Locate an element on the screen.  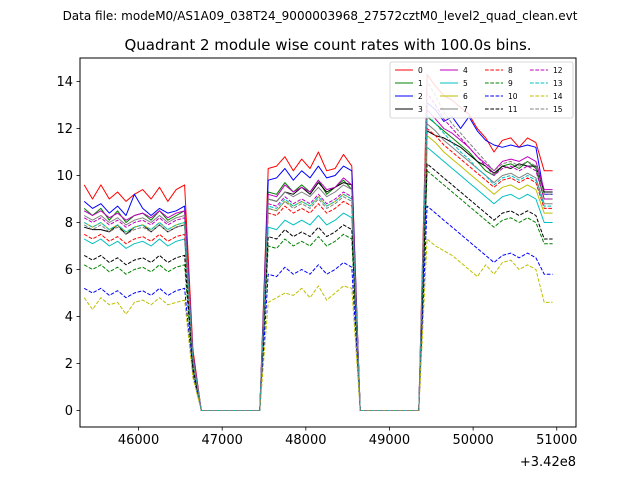
legend-label-13: 13 is located at coordinates (558, 83).